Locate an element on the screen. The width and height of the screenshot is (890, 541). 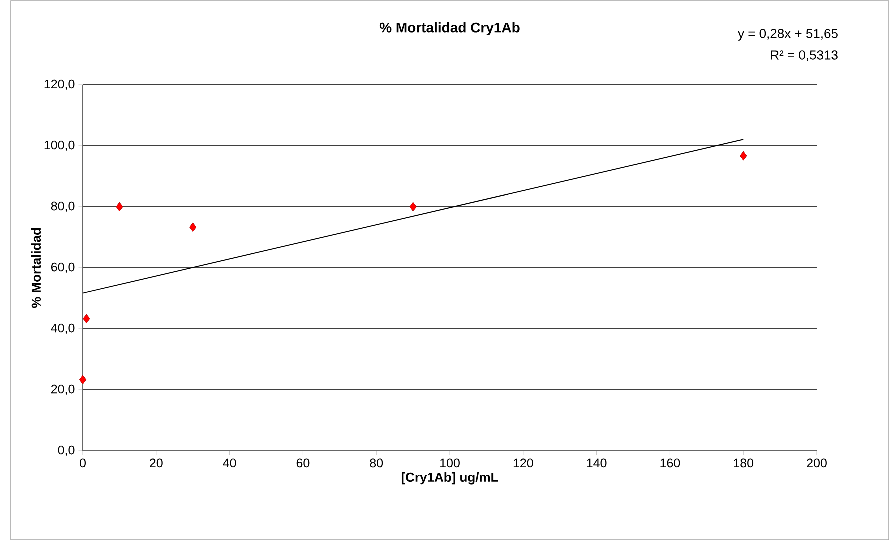
y-tick-label: 0,0 is located at coordinates (66, 451).